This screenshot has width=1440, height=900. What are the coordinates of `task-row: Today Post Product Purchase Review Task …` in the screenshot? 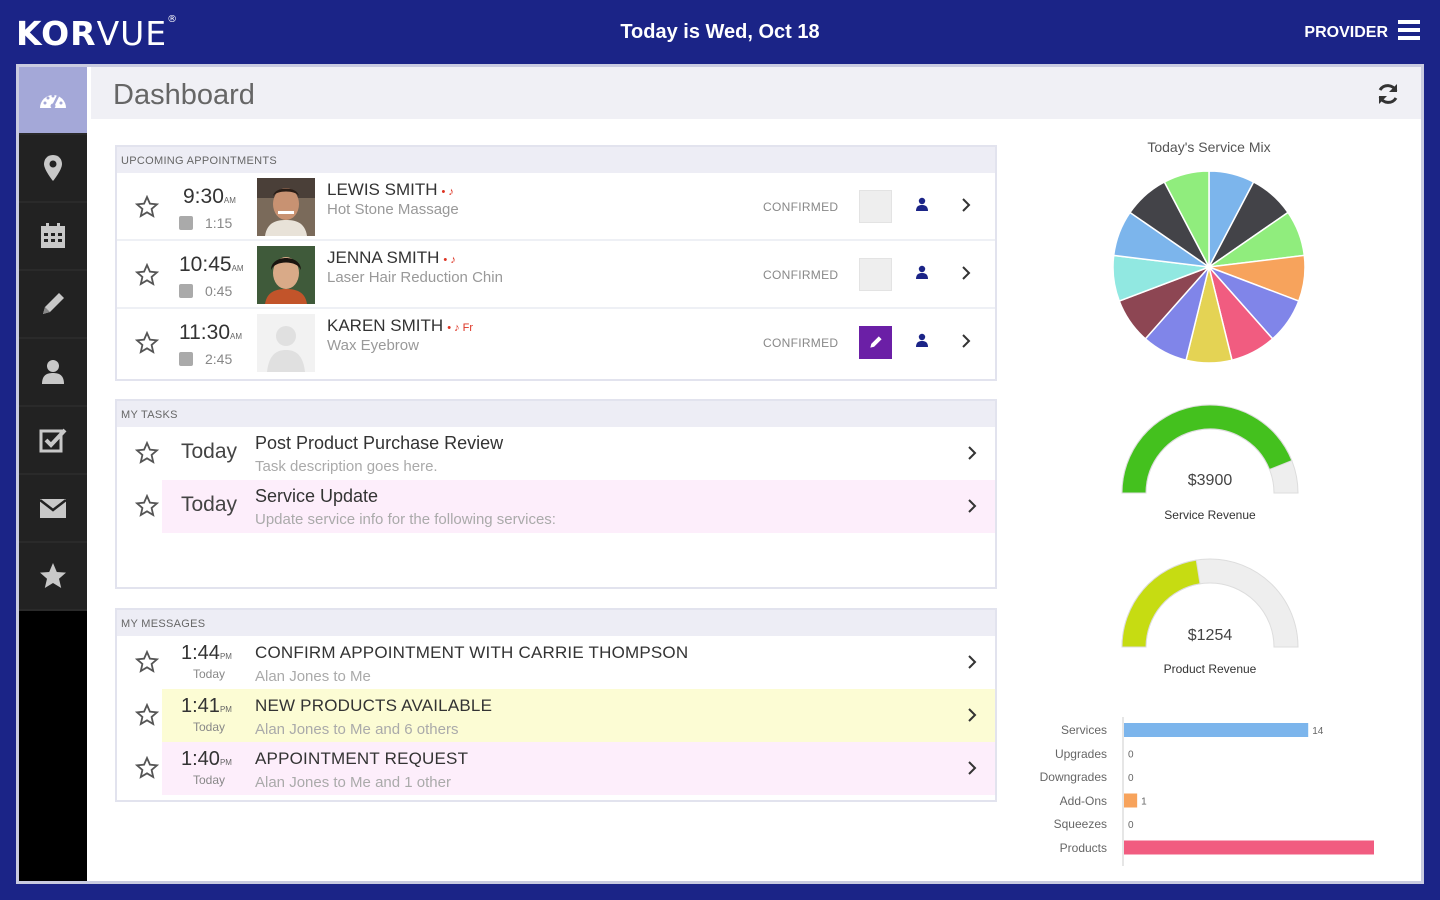 It's located at (556, 453).